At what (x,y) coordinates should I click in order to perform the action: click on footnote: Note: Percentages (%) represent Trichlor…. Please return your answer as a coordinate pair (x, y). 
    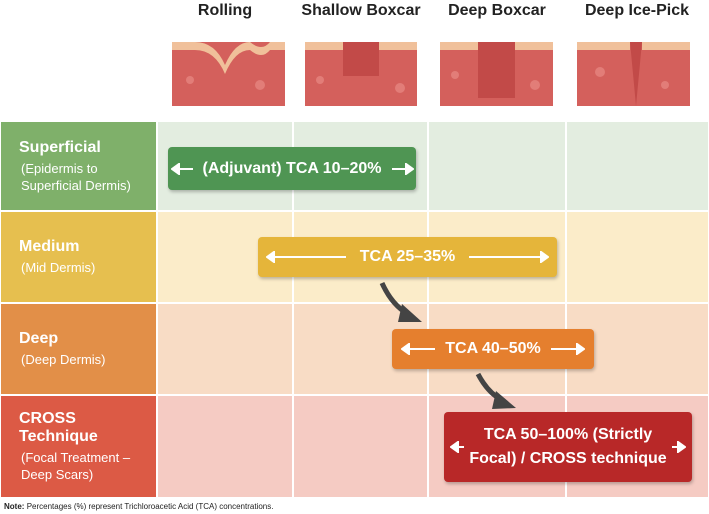
    Looking at the image, I should click on (138, 506).